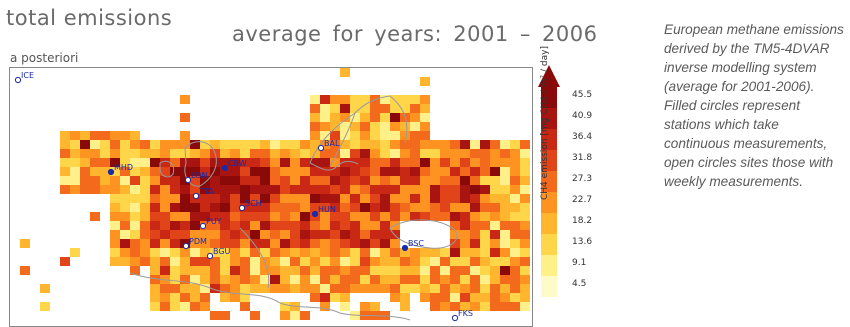  I want to click on station-marker: PDM, so click(194, 243).